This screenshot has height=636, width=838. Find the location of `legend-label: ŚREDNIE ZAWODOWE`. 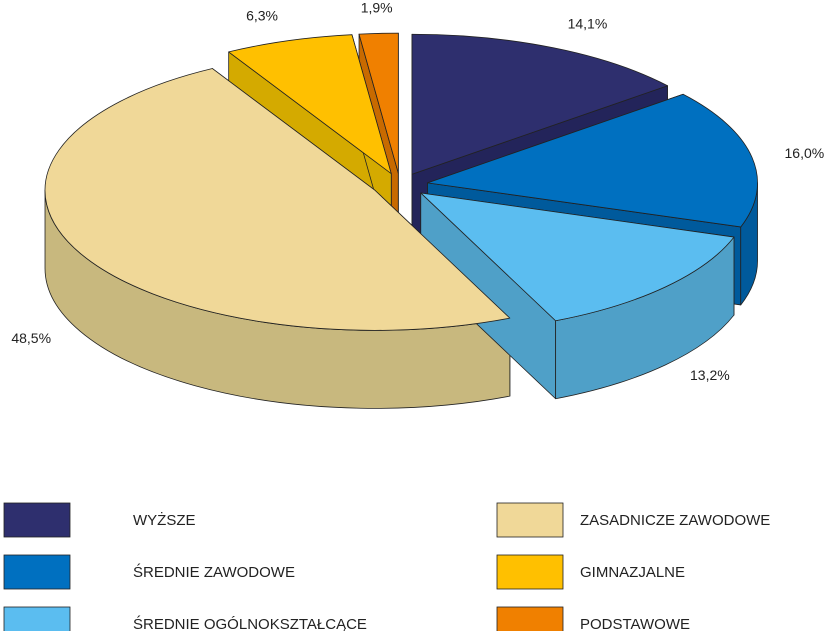

legend-label: ŚREDNIE ZAWODOWE is located at coordinates (214, 572).